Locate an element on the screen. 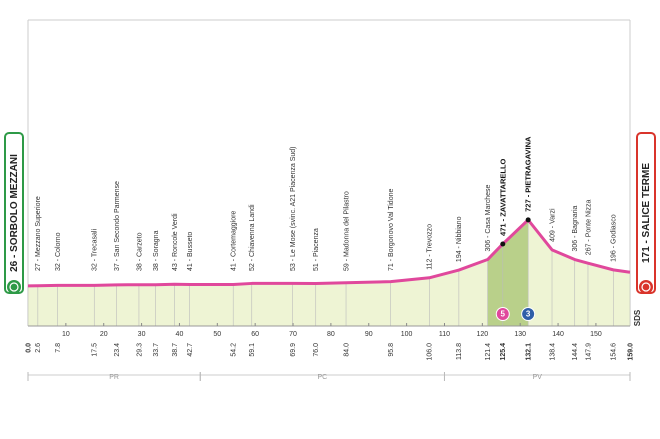 Image resolution: width=660 pixels, height=439 pixels. km-label: 106.0 is located at coordinates (430, 352).